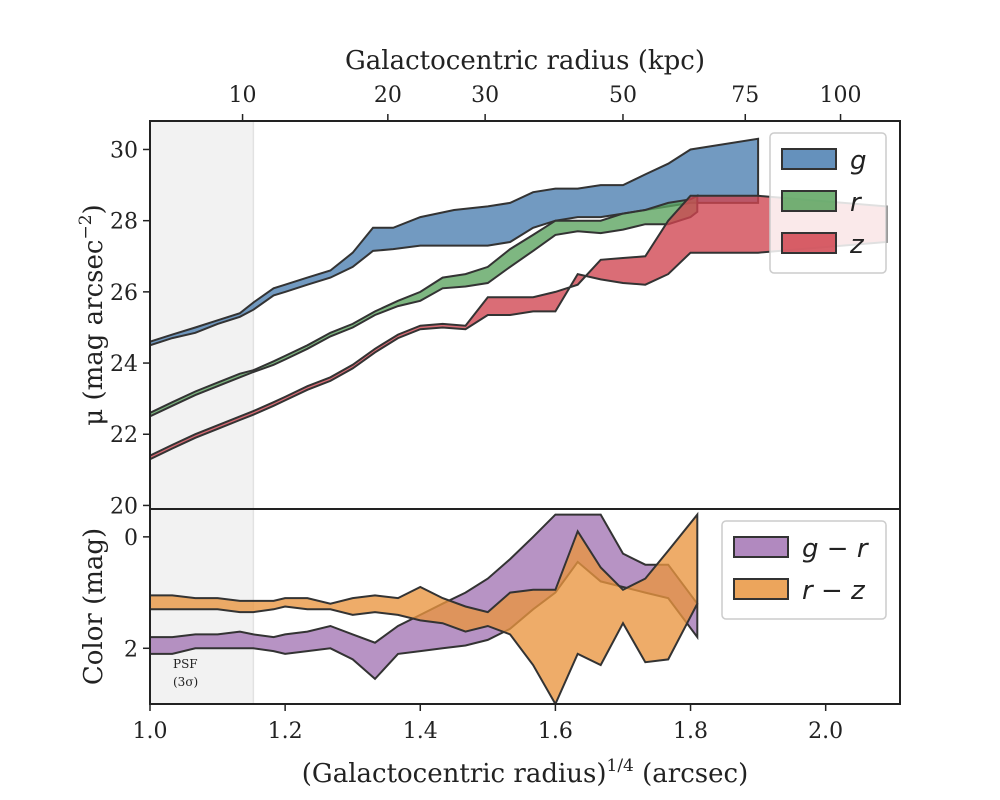 This screenshot has height=800, width=1000. Describe the element at coordinates (124, 150) in the screenshot. I see `y-tick-label: 30` at that location.